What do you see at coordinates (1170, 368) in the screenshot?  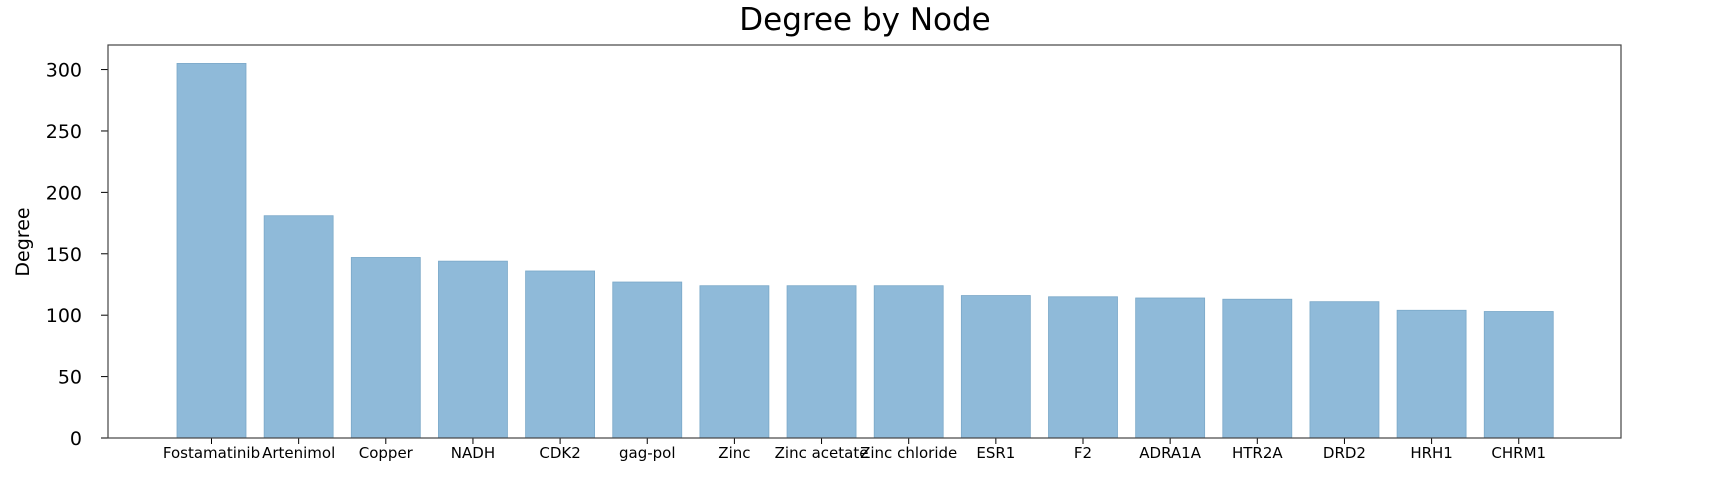 I see `bar-adra1a` at bounding box center [1170, 368].